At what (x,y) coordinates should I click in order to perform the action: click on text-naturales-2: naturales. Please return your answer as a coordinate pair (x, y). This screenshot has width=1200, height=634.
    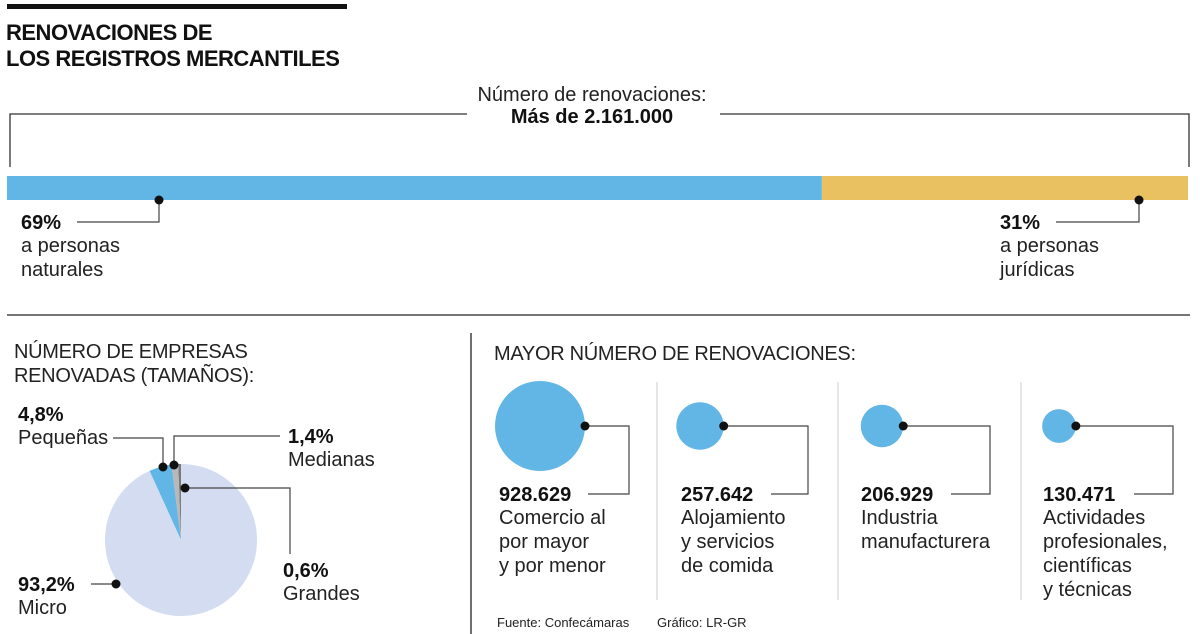
    Looking at the image, I should click on (62, 270).